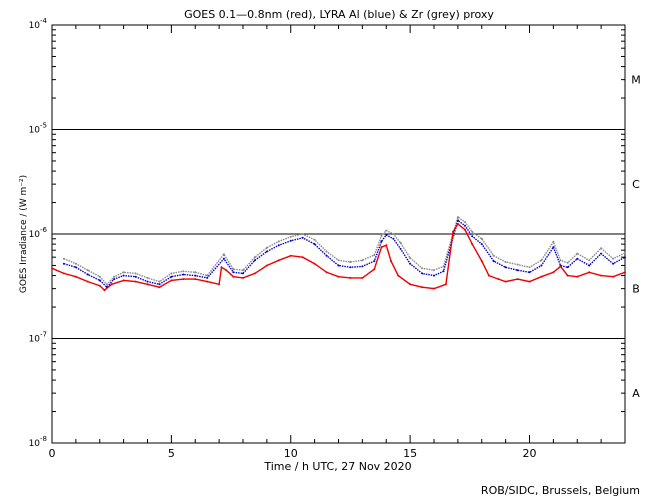 The image size is (650, 500). What do you see at coordinates (560, 490) in the screenshot?
I see `credit-text: ROB/SIDC, Brussels, Belgium` at bounding box center [560, 490].